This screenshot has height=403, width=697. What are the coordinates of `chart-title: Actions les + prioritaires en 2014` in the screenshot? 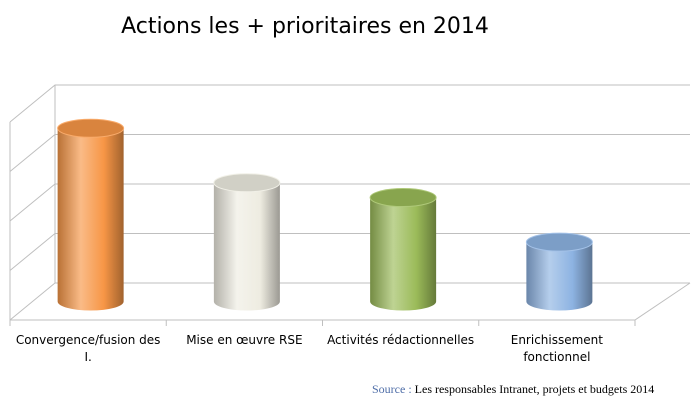 It's located at (305, 26).